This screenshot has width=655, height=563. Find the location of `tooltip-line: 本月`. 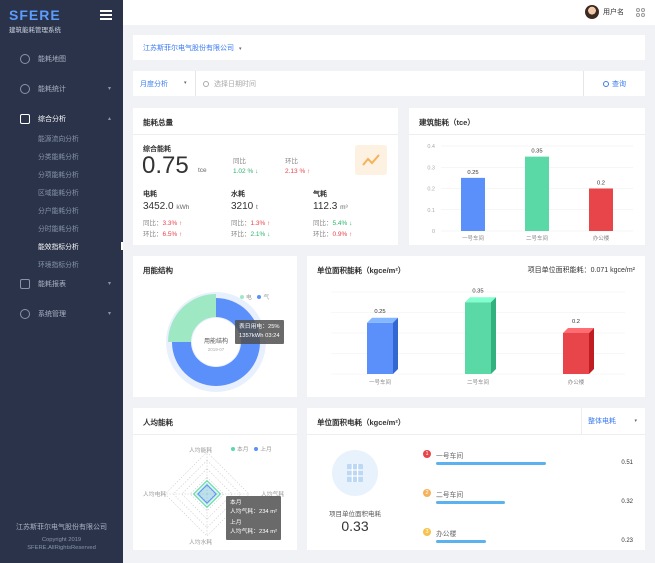

tooltip-line: 本月 is located at coordinates (236, 503).